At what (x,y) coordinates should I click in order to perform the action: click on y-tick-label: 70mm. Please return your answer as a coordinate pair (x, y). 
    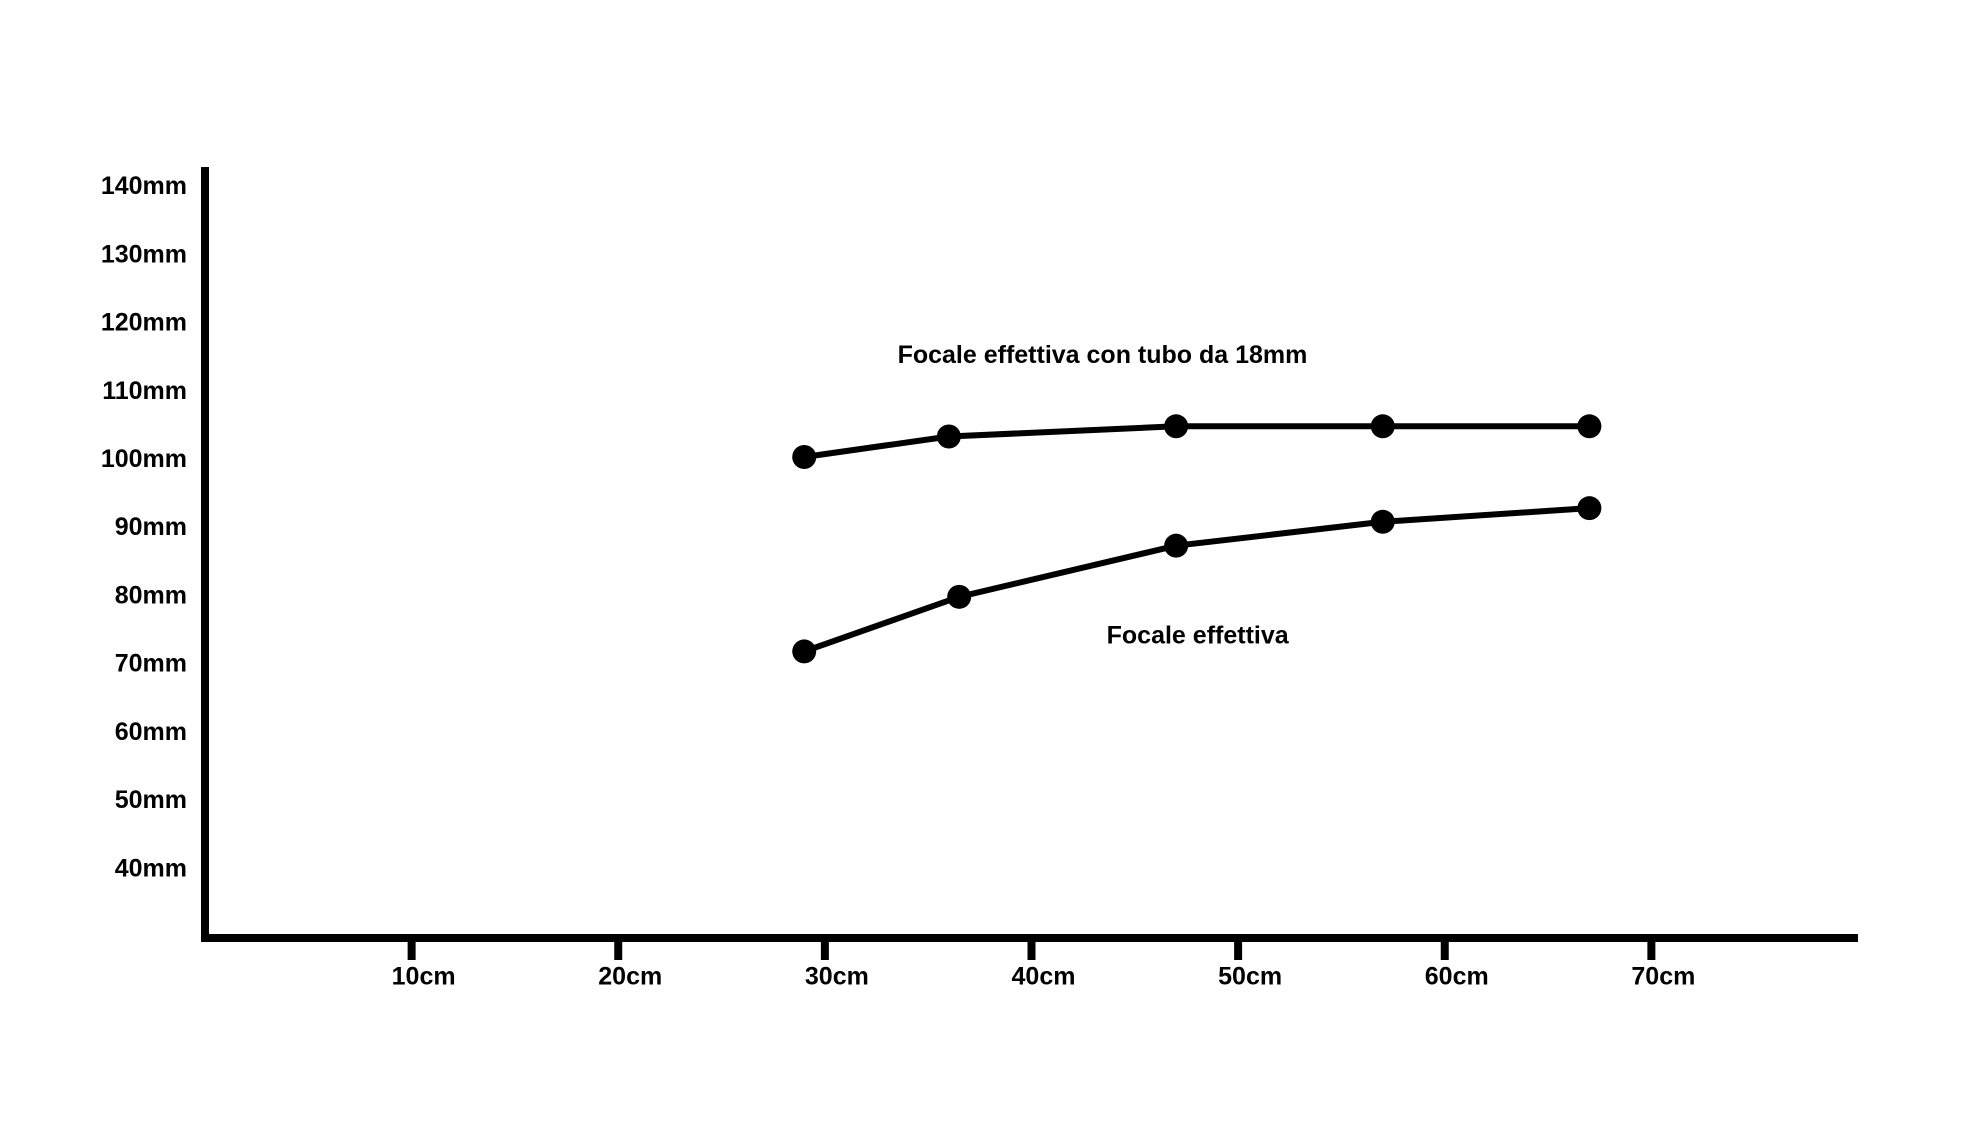
    Looking at the image, I should click on (151, 664).